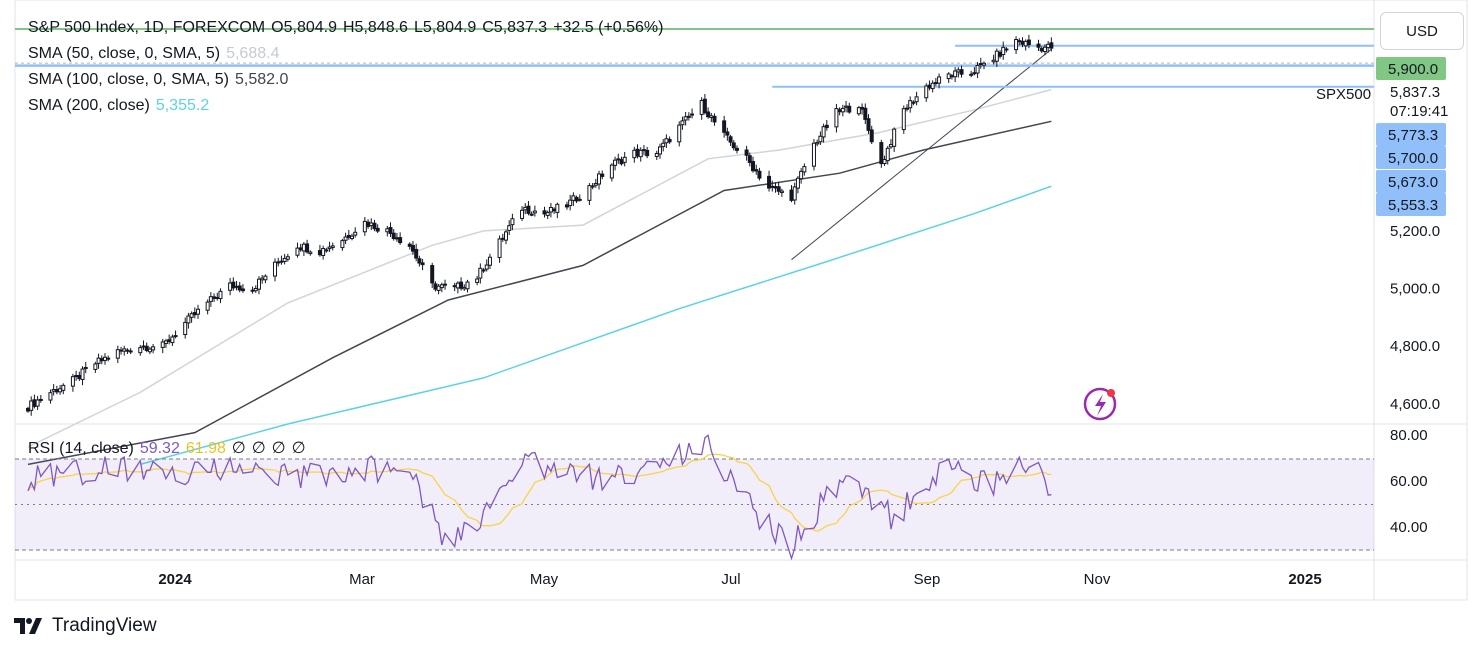 This screenshot has width=1482, height=654. Describe the element at coordinates (1415, 231) in the screenshot. I see `price-tick: 5,200.0` at that location.